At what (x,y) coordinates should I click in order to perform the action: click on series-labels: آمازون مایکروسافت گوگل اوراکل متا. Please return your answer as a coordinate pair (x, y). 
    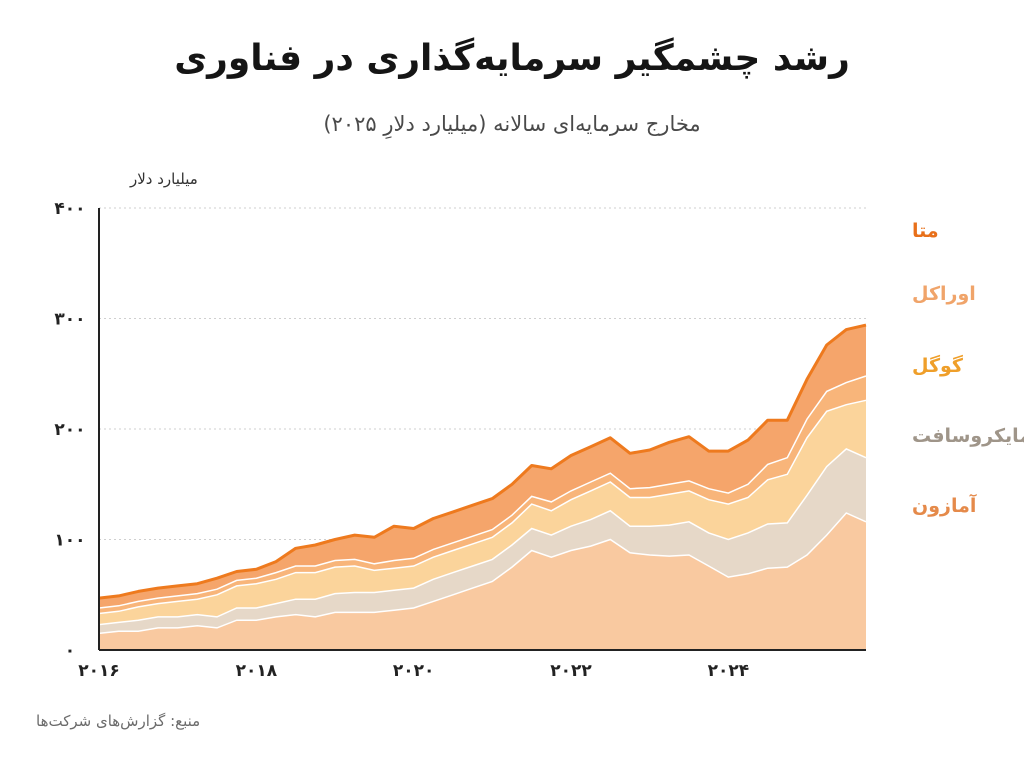
    Looking at the image, I should click on (968, 368).